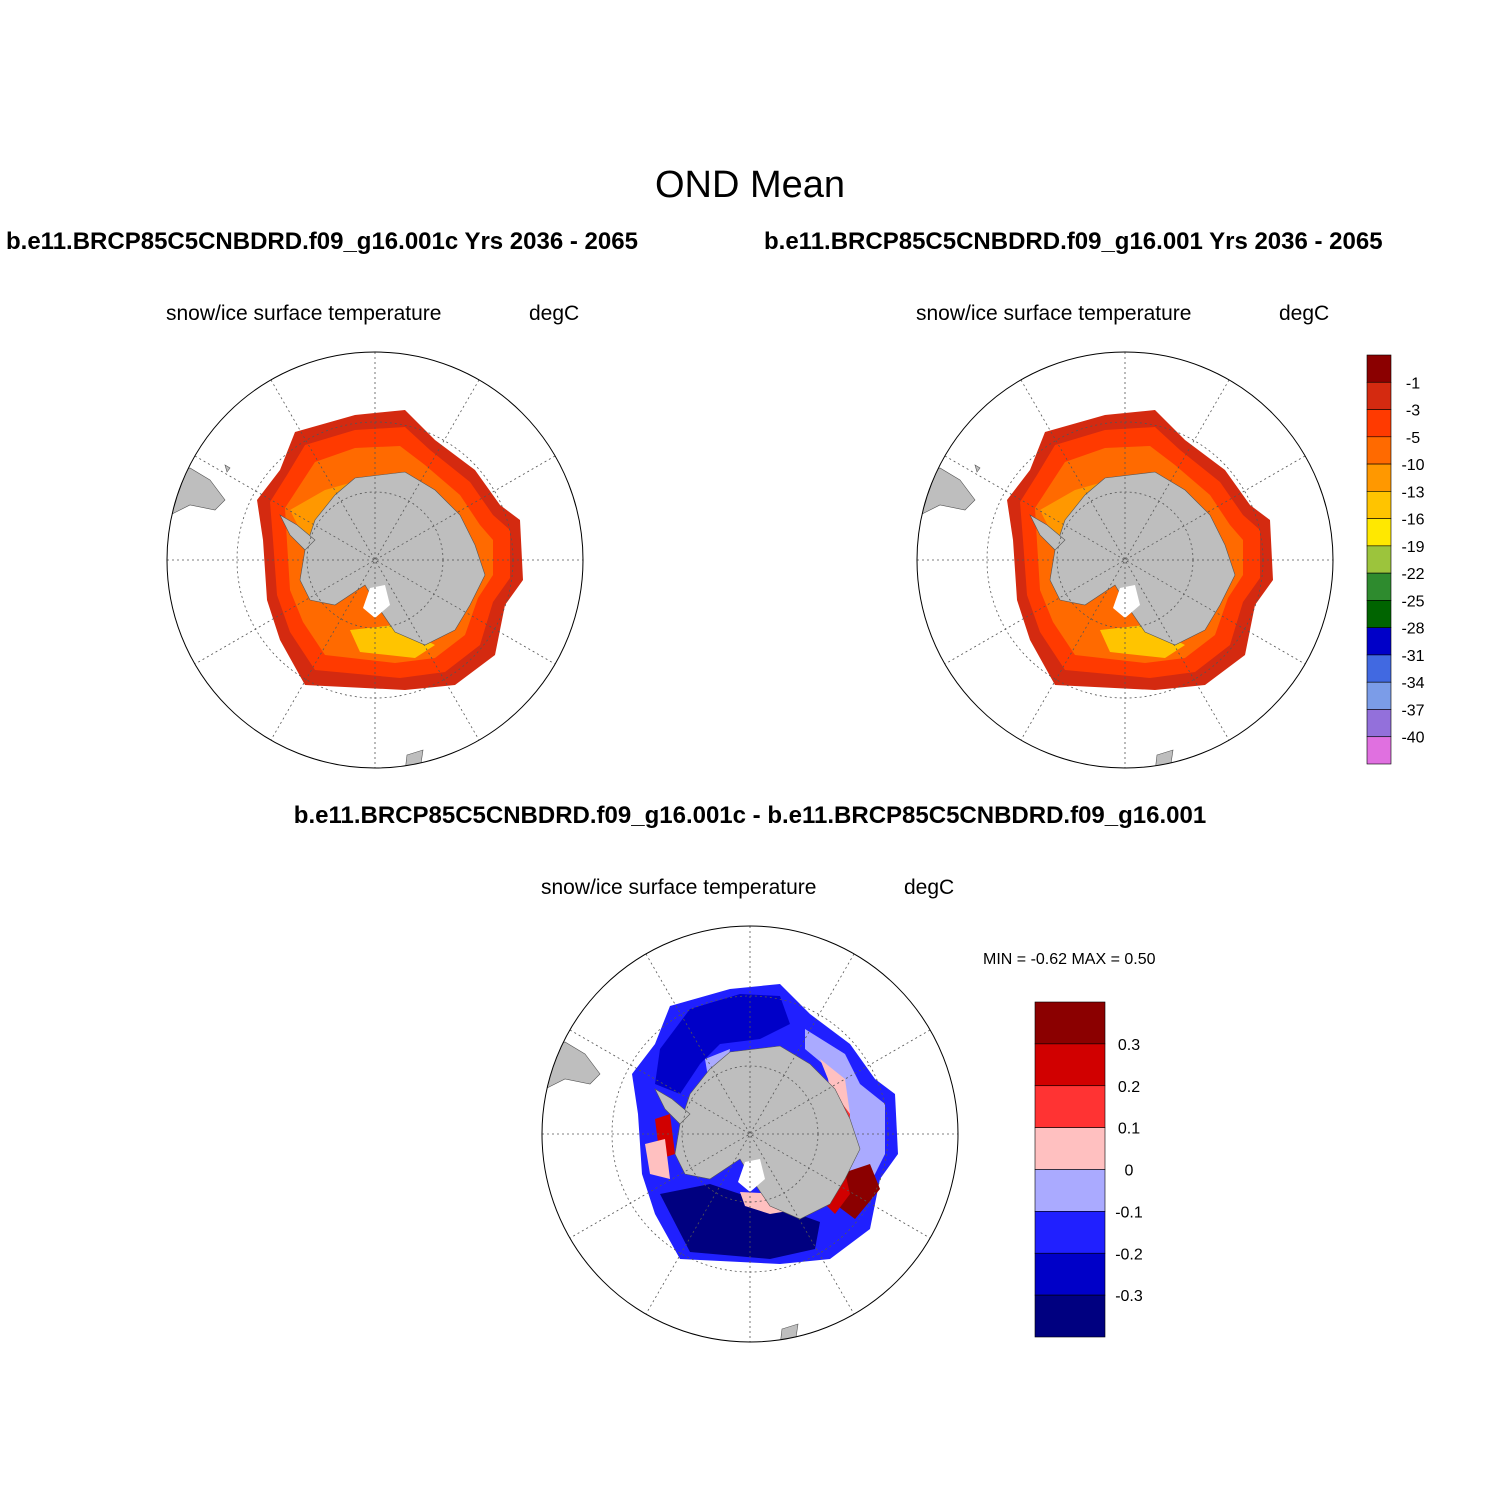 Image resolution: width=1500 pixels, height=1500 pixels. Describe the element at coordinates (947, 491) in the screenshot. I see `panel-2-south-america-land` at that location.